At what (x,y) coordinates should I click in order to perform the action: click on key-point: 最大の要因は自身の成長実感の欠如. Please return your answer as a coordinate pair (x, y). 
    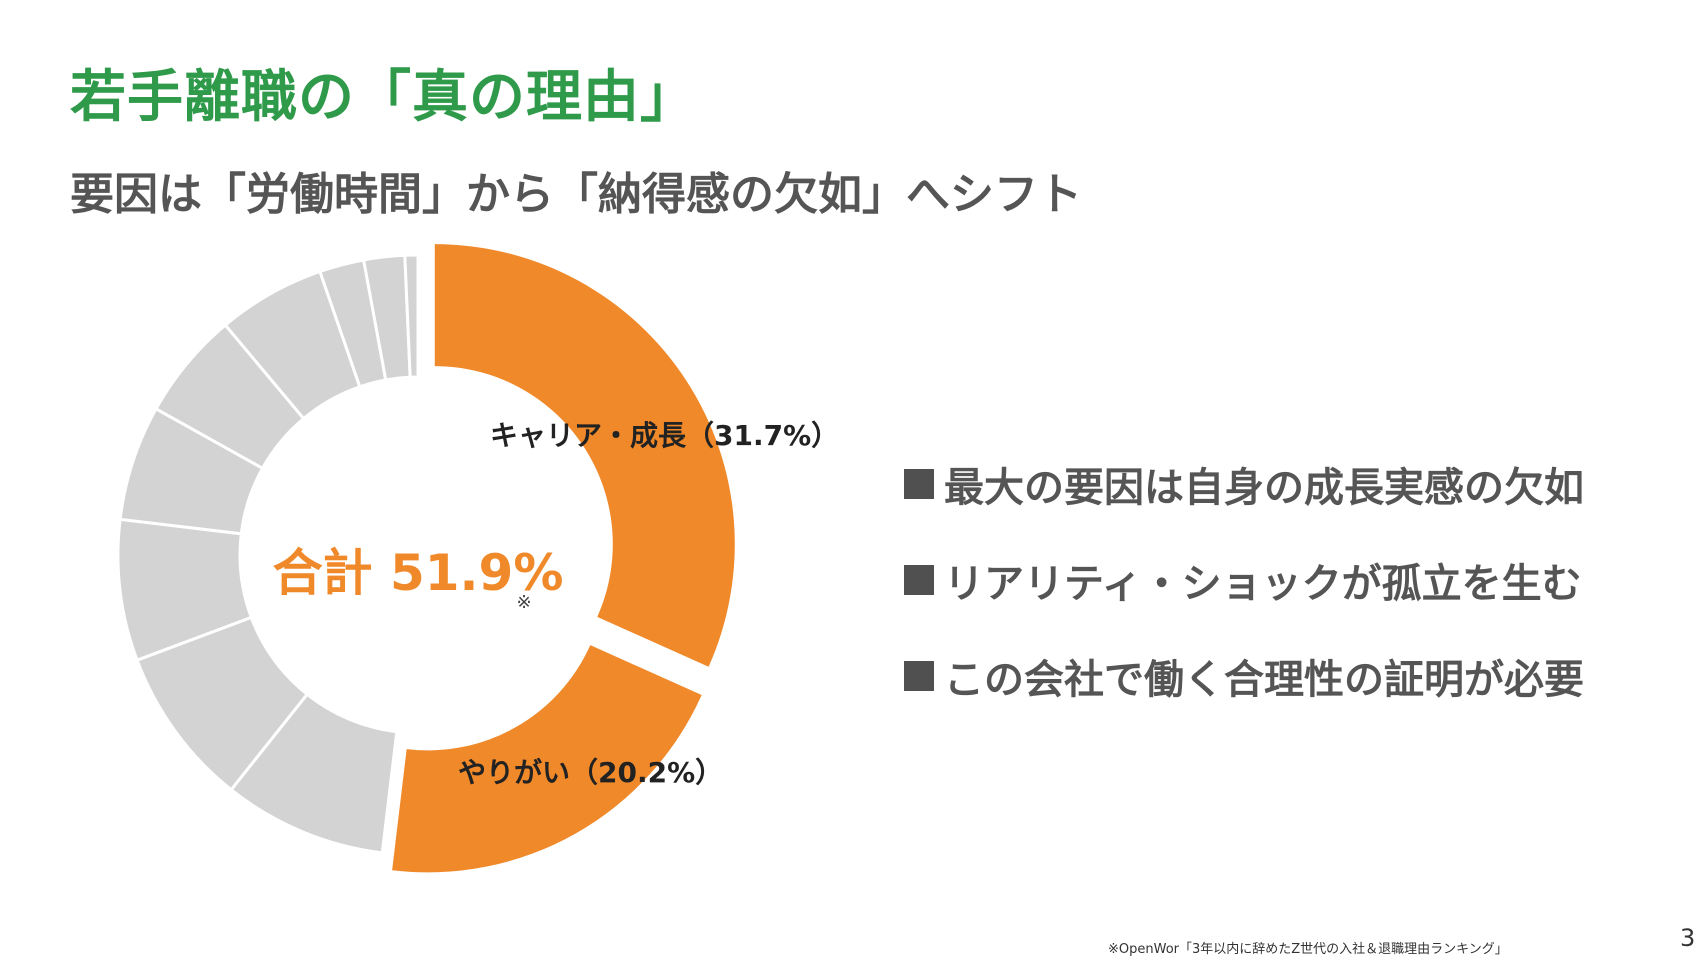
    Looking at the image, I should click on (1244, 484).